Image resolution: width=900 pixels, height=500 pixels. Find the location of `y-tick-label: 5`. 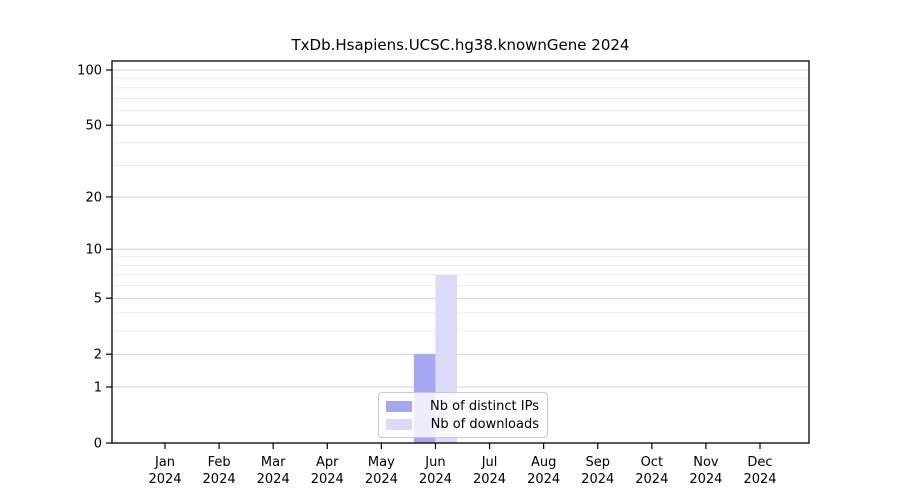

y-tick-label: 5 is located at coordinates (98, 299).